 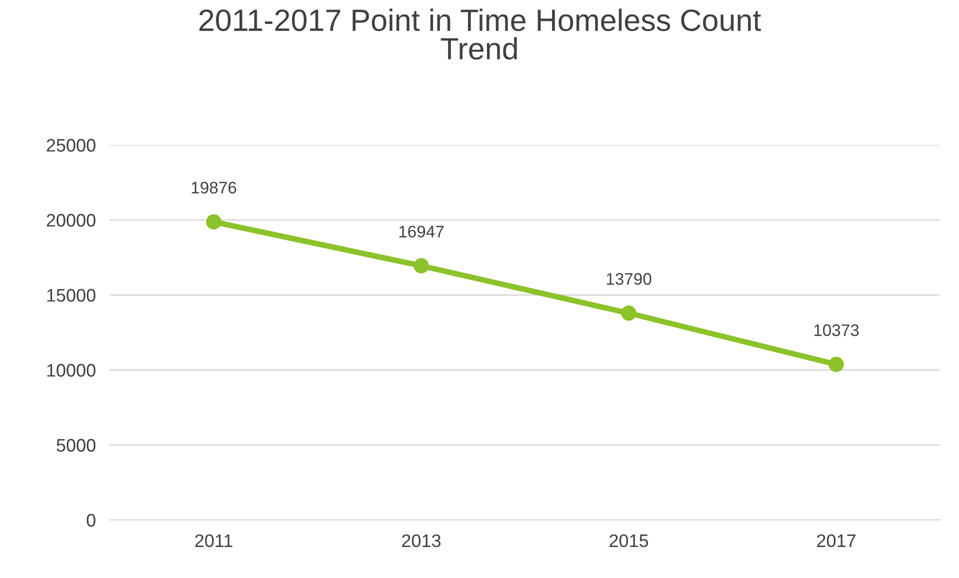 I want to click on y-tick-label: 0, so click(x=91, y=520).